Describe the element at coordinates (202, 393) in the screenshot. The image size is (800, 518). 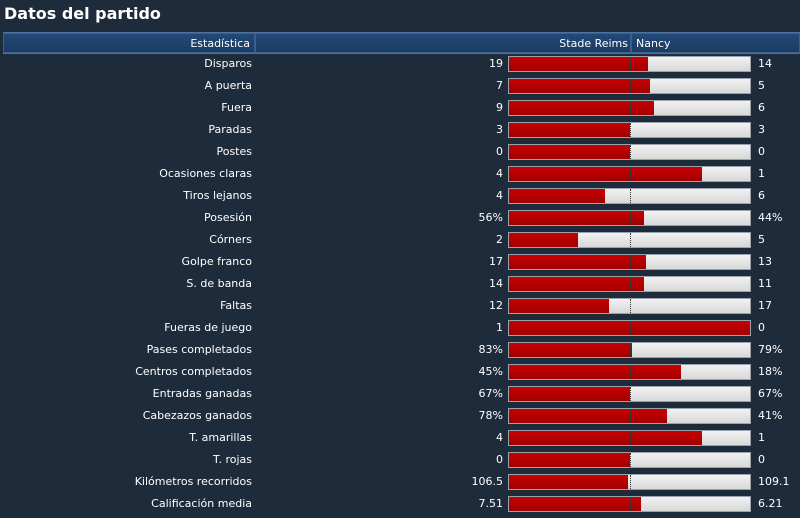
I see `stat-label: Entradas ganadas` at that location.